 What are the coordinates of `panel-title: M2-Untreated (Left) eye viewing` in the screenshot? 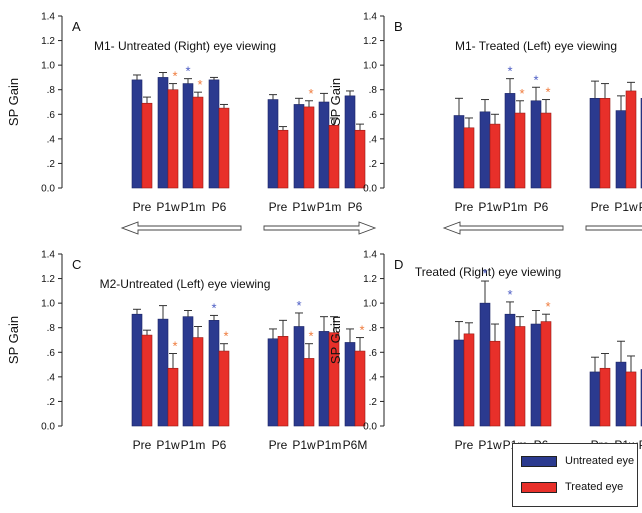 It's located at (185, 284).